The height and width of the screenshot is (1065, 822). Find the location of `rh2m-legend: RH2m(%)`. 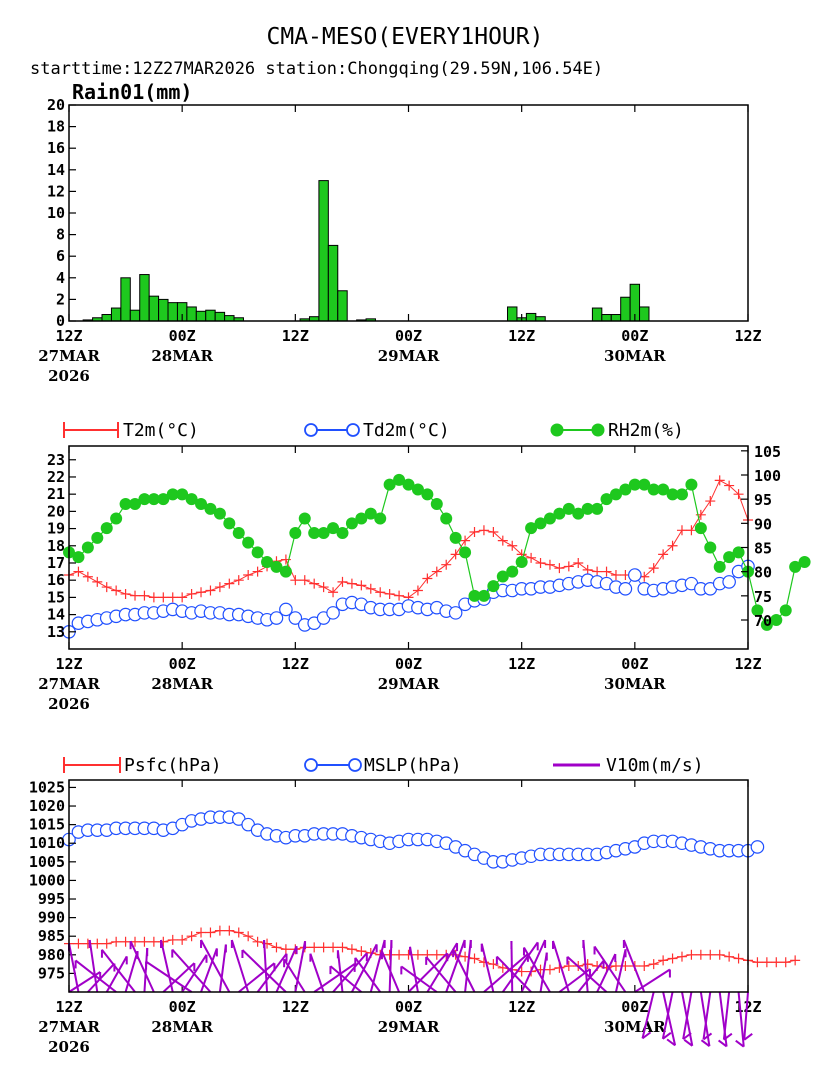

rh2m-legend: RH2m(%) is located at coordinates (617, 430).